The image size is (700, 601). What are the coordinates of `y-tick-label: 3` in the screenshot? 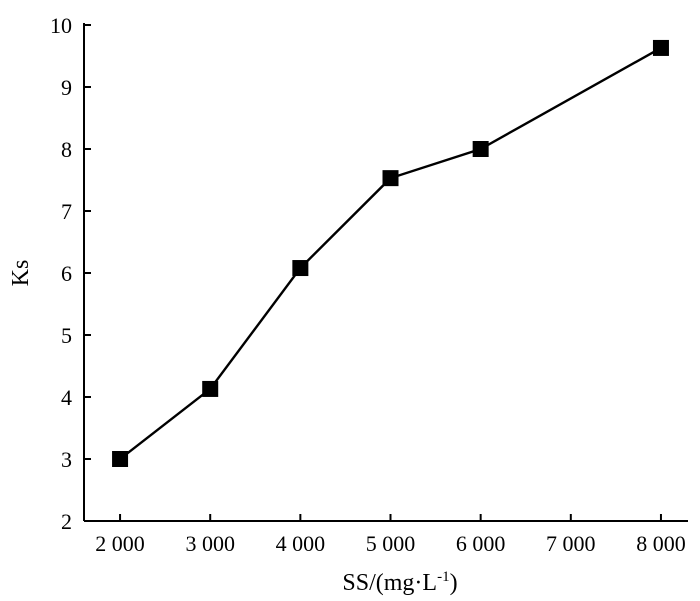 It's located at (66, 459).